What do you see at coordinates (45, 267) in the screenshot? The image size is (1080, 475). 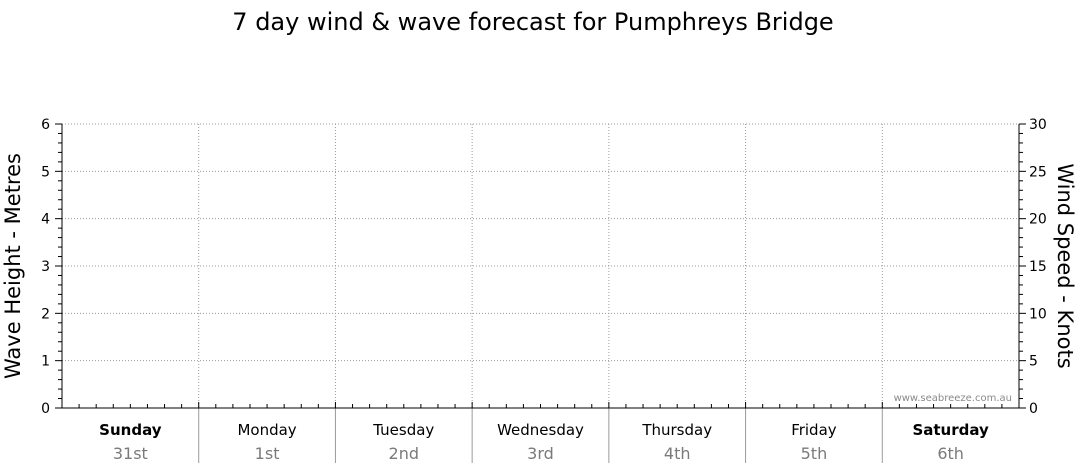 I see `left-tick-label: 3` at bounding box center [45, 267].